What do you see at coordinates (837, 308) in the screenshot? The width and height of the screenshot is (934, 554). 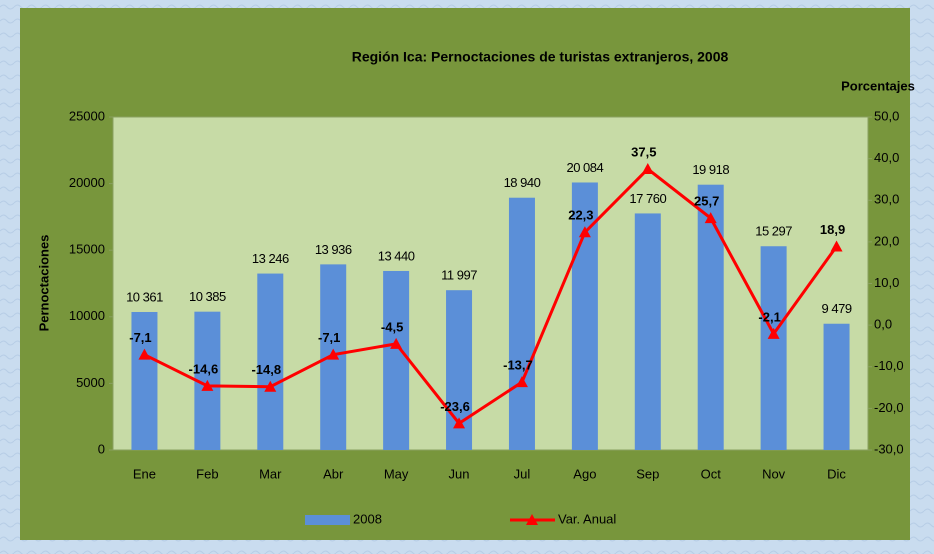 I see `bar-value-label: 9 479` at bounding box center [837, 308].